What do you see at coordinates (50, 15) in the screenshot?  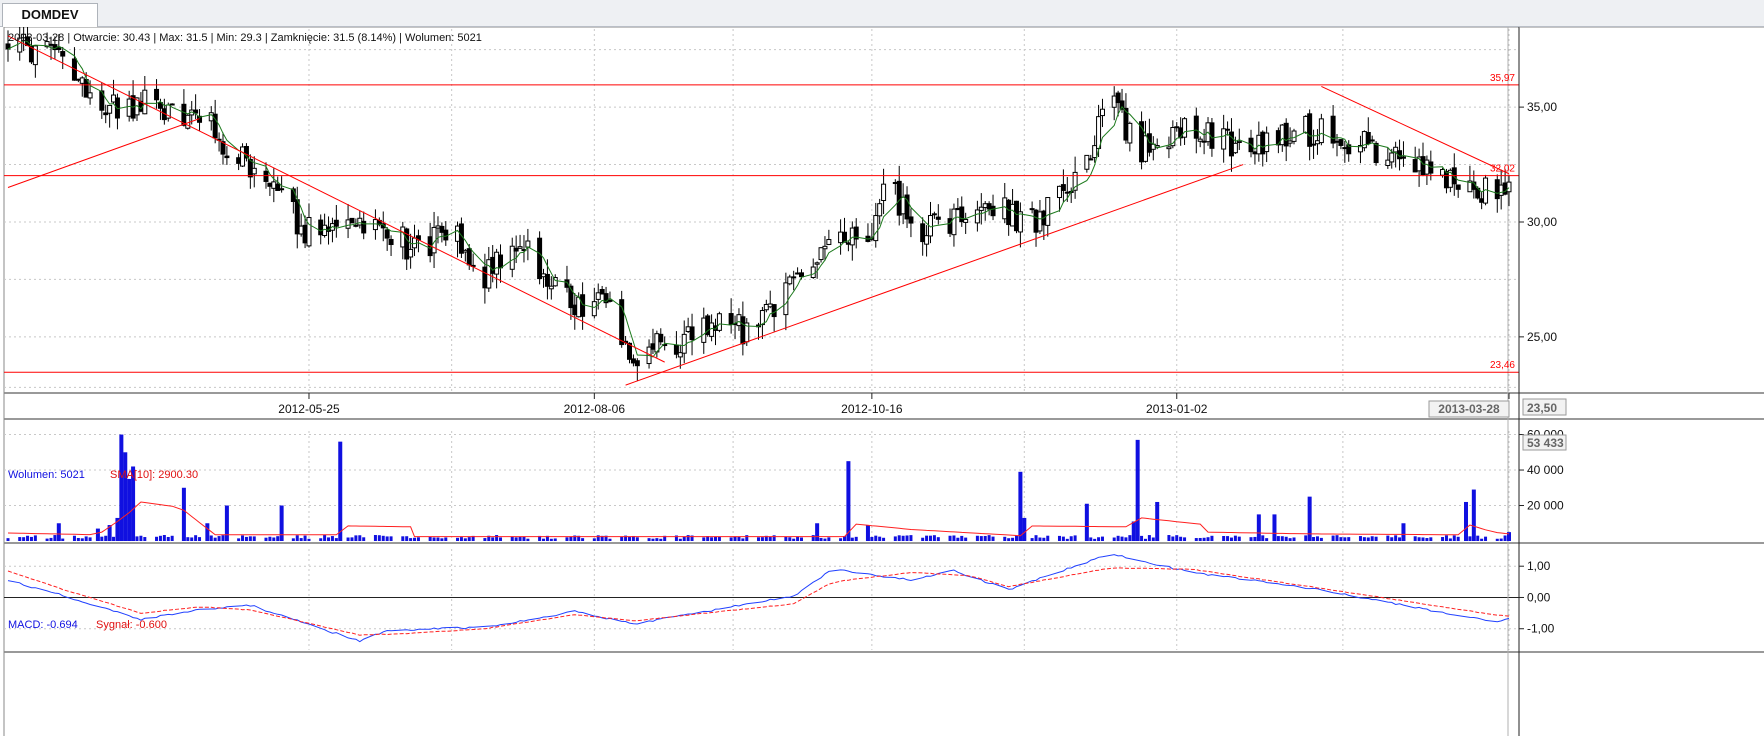 I see `tab-domdev: DOMDEV` at bounding box center [50, 15].